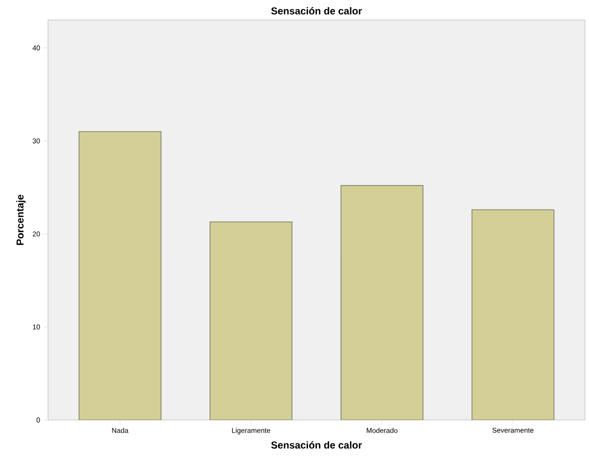 The image size is (589, 465). I want to click on chart-title: Sensación de calor, so click(316, 10).